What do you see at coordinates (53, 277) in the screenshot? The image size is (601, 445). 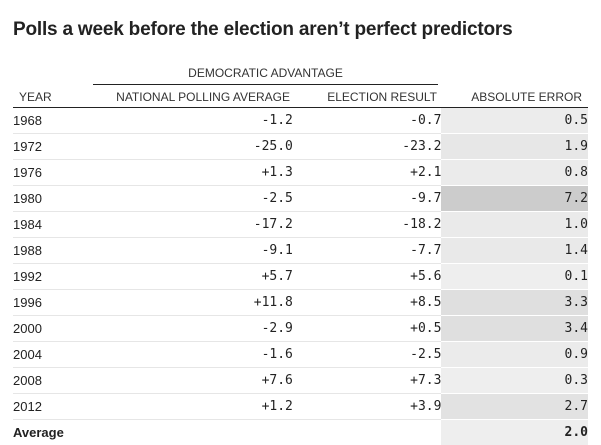 I see `row-year: 1992` at bounding box center [53, 277].